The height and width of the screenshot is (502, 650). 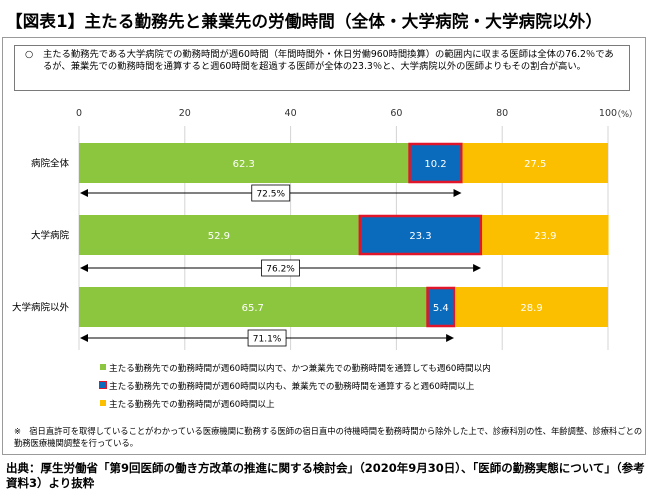 What do you see at coordinates (304, 21) in the screenshot?
I see `page-title: 【図表1】主たる勤務先と兼業先の労働時間（全体・大学病院・大学病院以外）` at bounding box center [304, 21].